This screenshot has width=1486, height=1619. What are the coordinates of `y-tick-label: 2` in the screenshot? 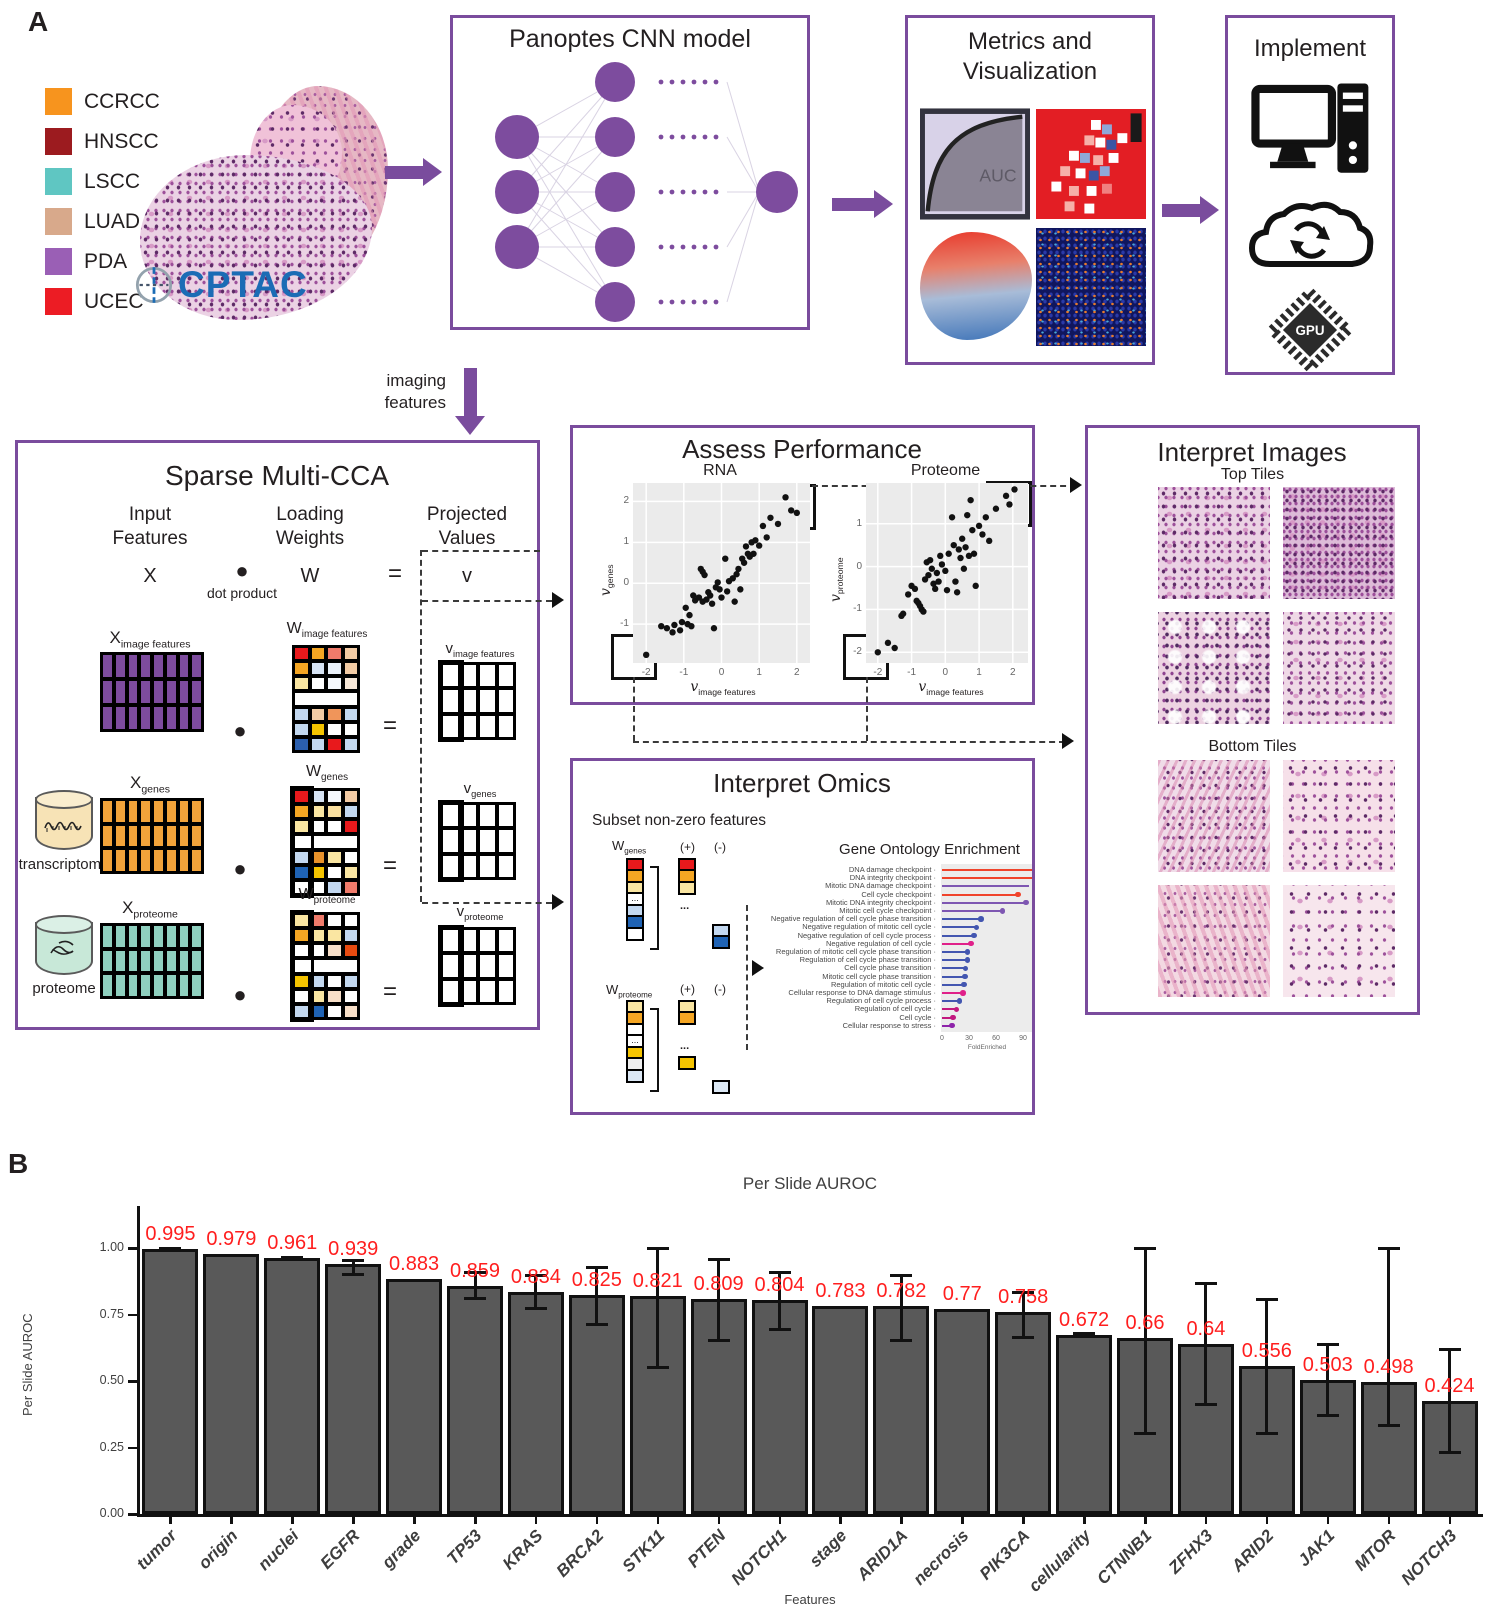 It's located at (626, 501).